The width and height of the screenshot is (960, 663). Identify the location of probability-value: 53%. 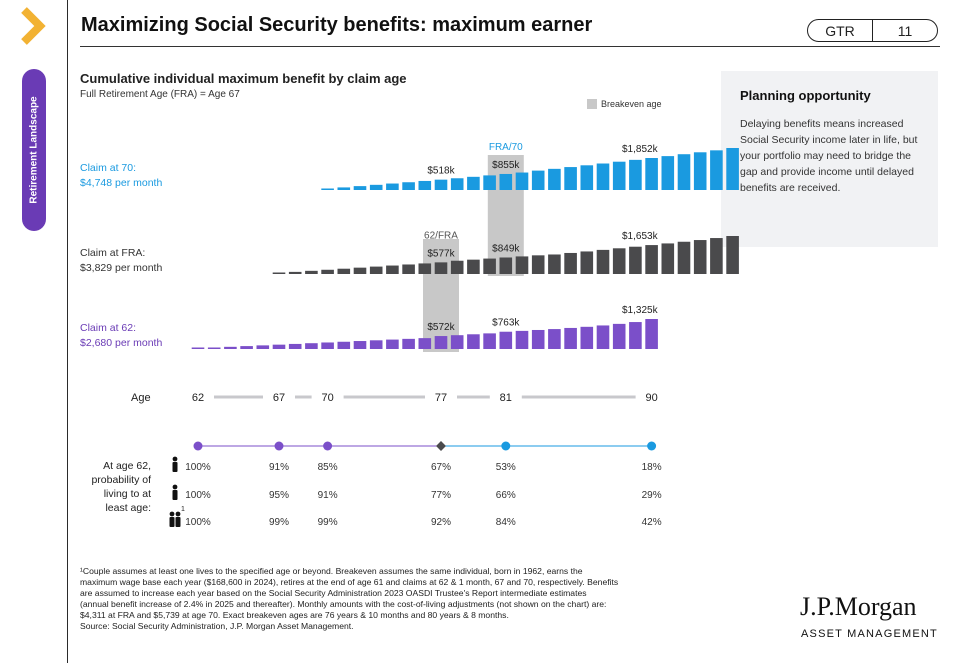
(506, 467).